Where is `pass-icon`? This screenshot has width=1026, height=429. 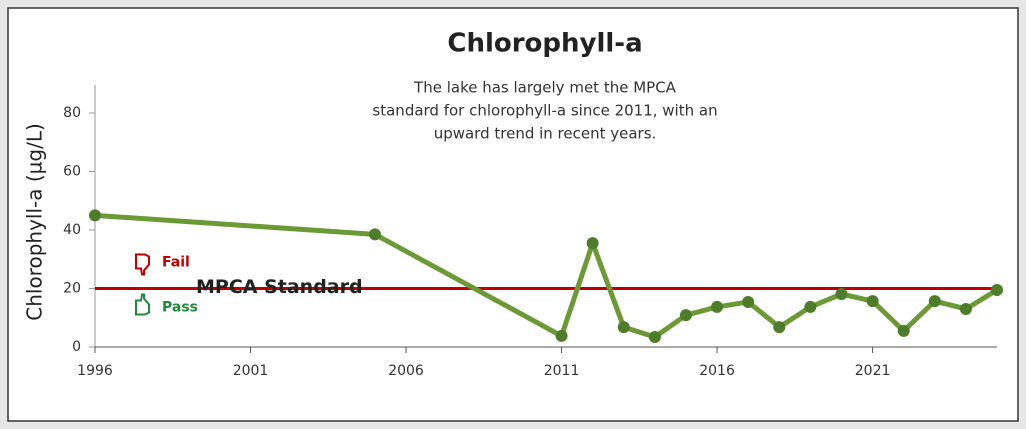 pass-icon is located at coordinates (142, 304).